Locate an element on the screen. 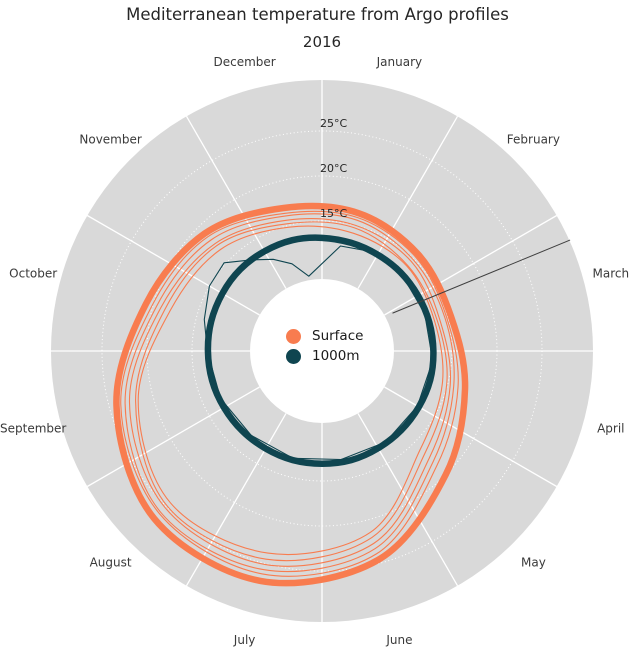  legend-item-1000m: 1000m is located at coordinates (324, 356).